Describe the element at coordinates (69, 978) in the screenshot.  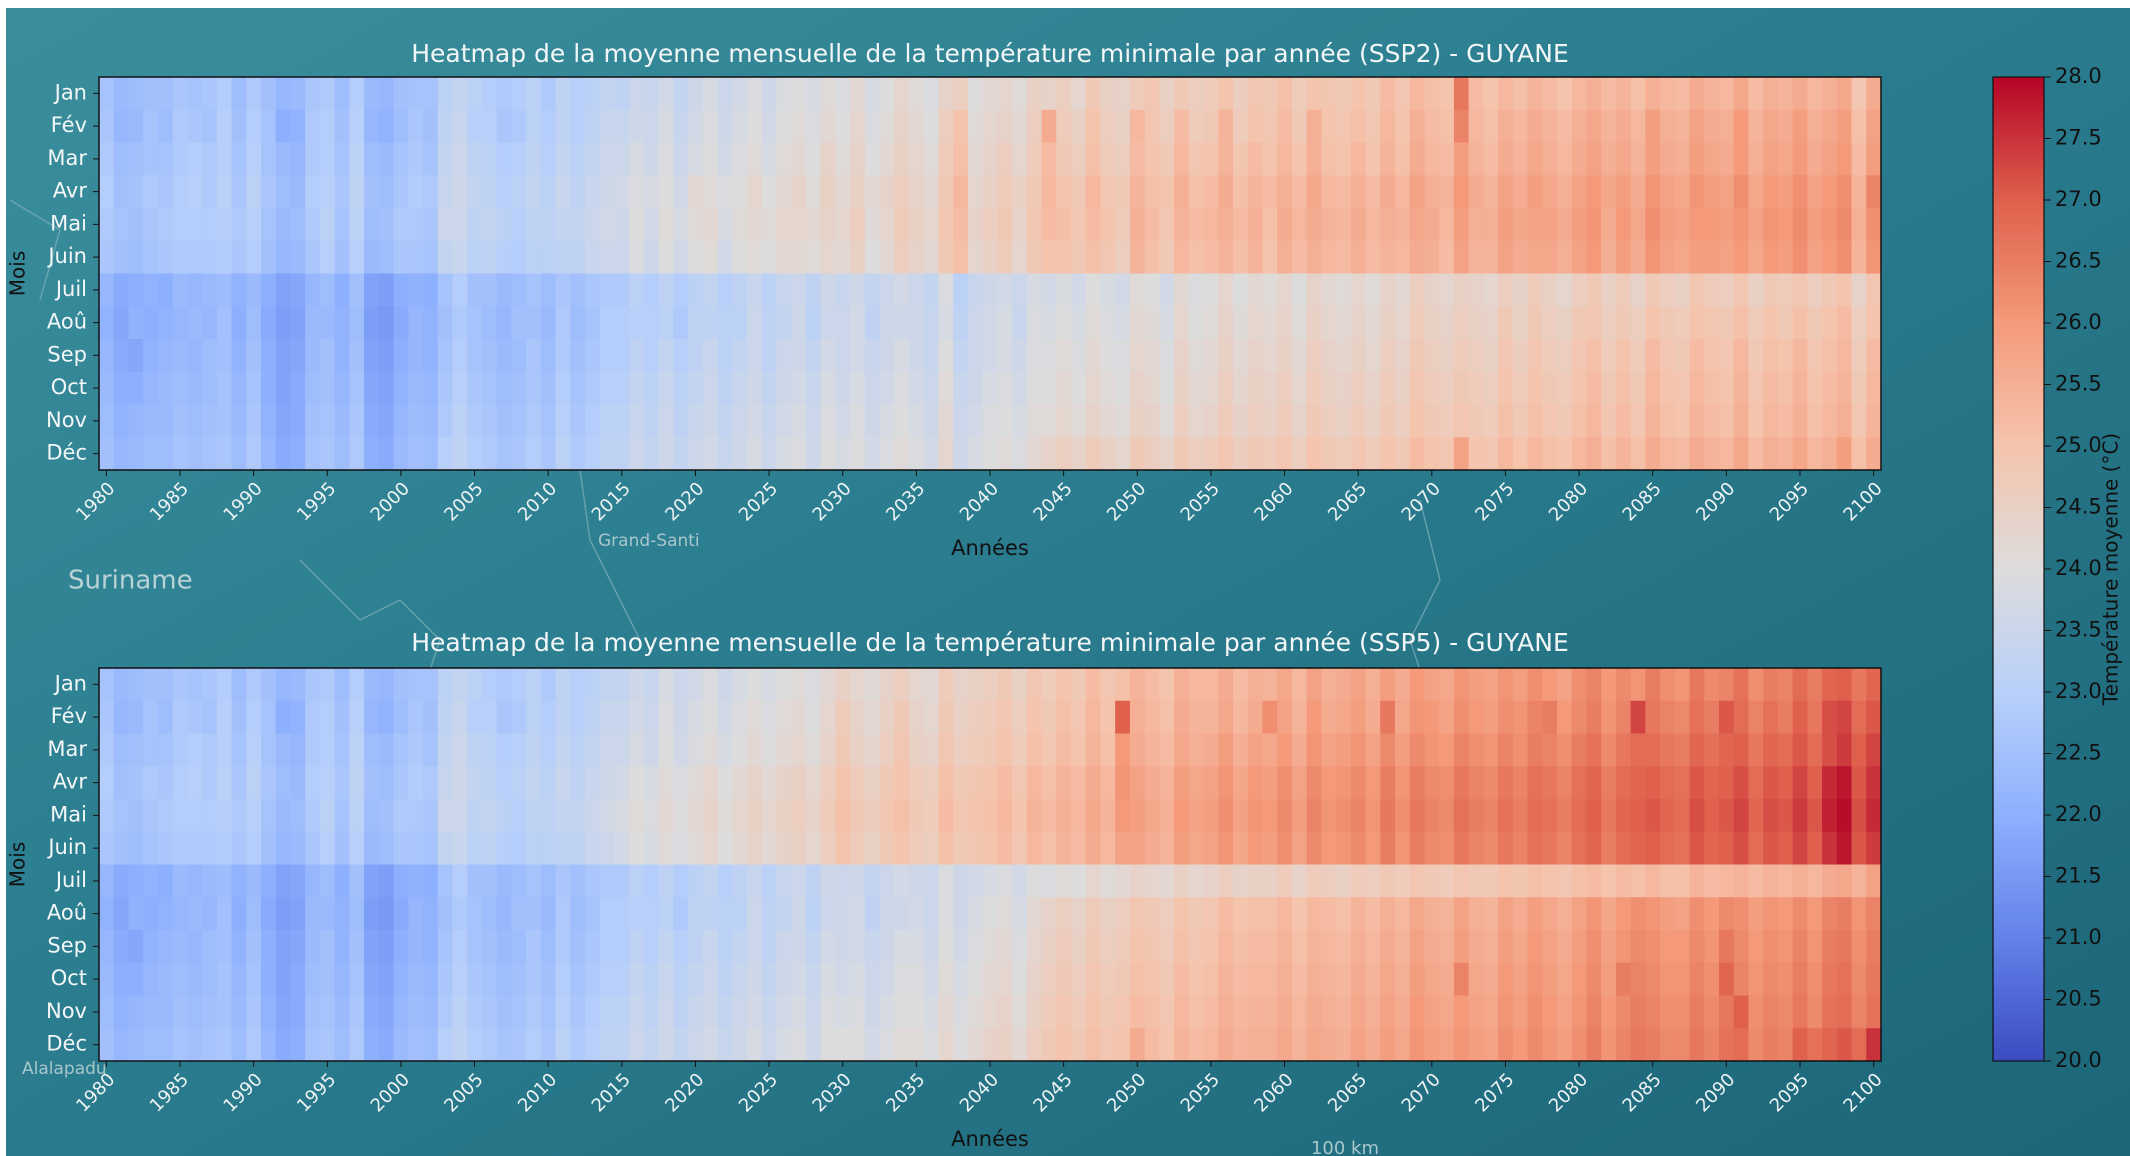
I see `y-tick-label: Oct` at that location.